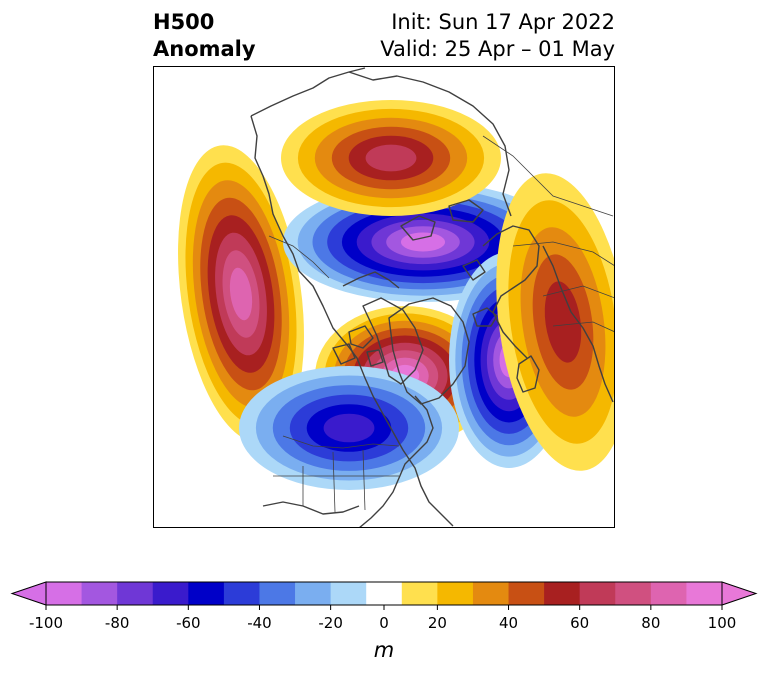  What do you see at coordinates (508, 623) in the screenshot?
I see `colorbar-tick-label: 40` at bounding box center [508, 623].